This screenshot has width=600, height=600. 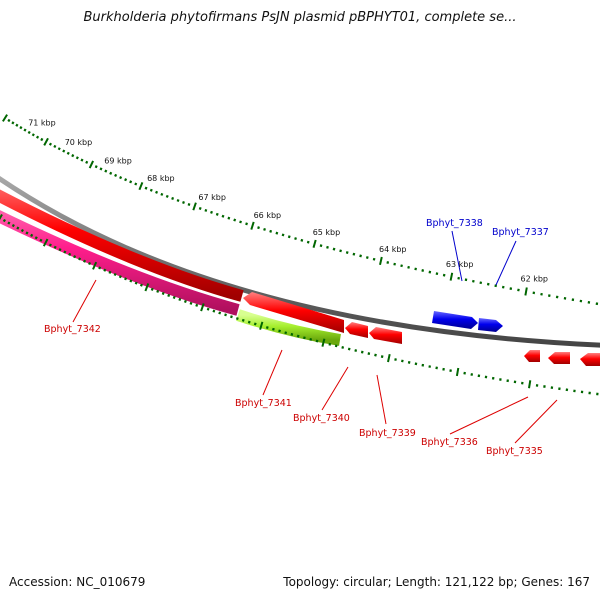 What do you see at coordinates (449, 442) in the screenshot?
I see `label-bphyt-7336: Bphyt_7336` at bounding box center [449, 442].